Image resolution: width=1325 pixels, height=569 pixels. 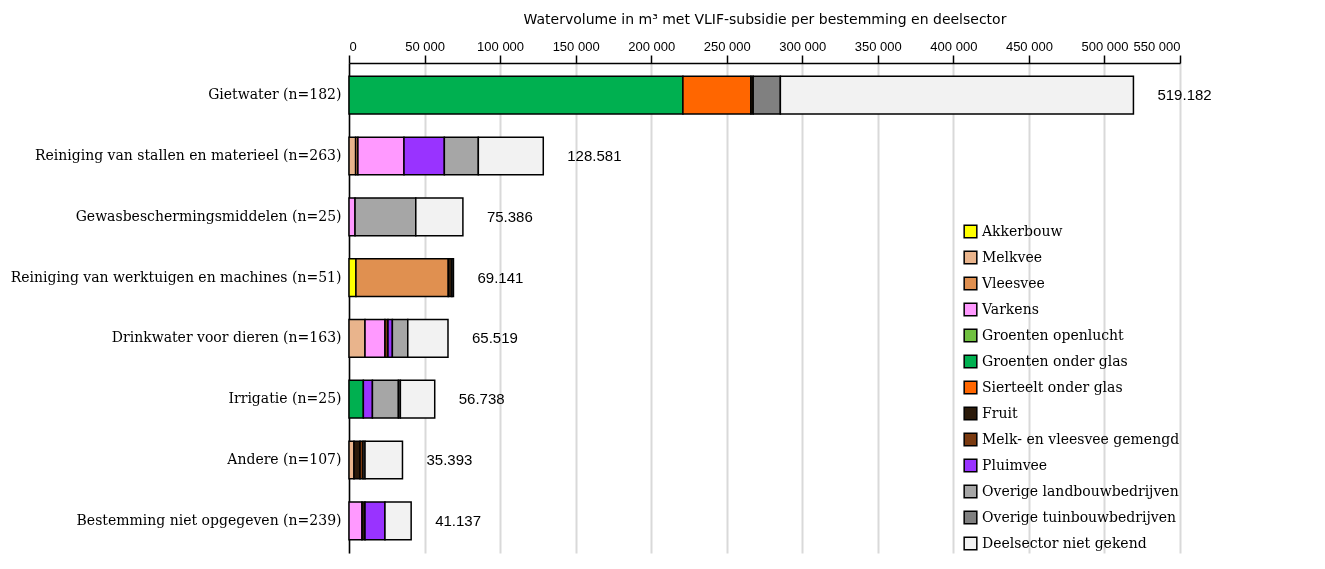 I want to click on legend-label: Pluimvee, so click(x=1015, y=464).